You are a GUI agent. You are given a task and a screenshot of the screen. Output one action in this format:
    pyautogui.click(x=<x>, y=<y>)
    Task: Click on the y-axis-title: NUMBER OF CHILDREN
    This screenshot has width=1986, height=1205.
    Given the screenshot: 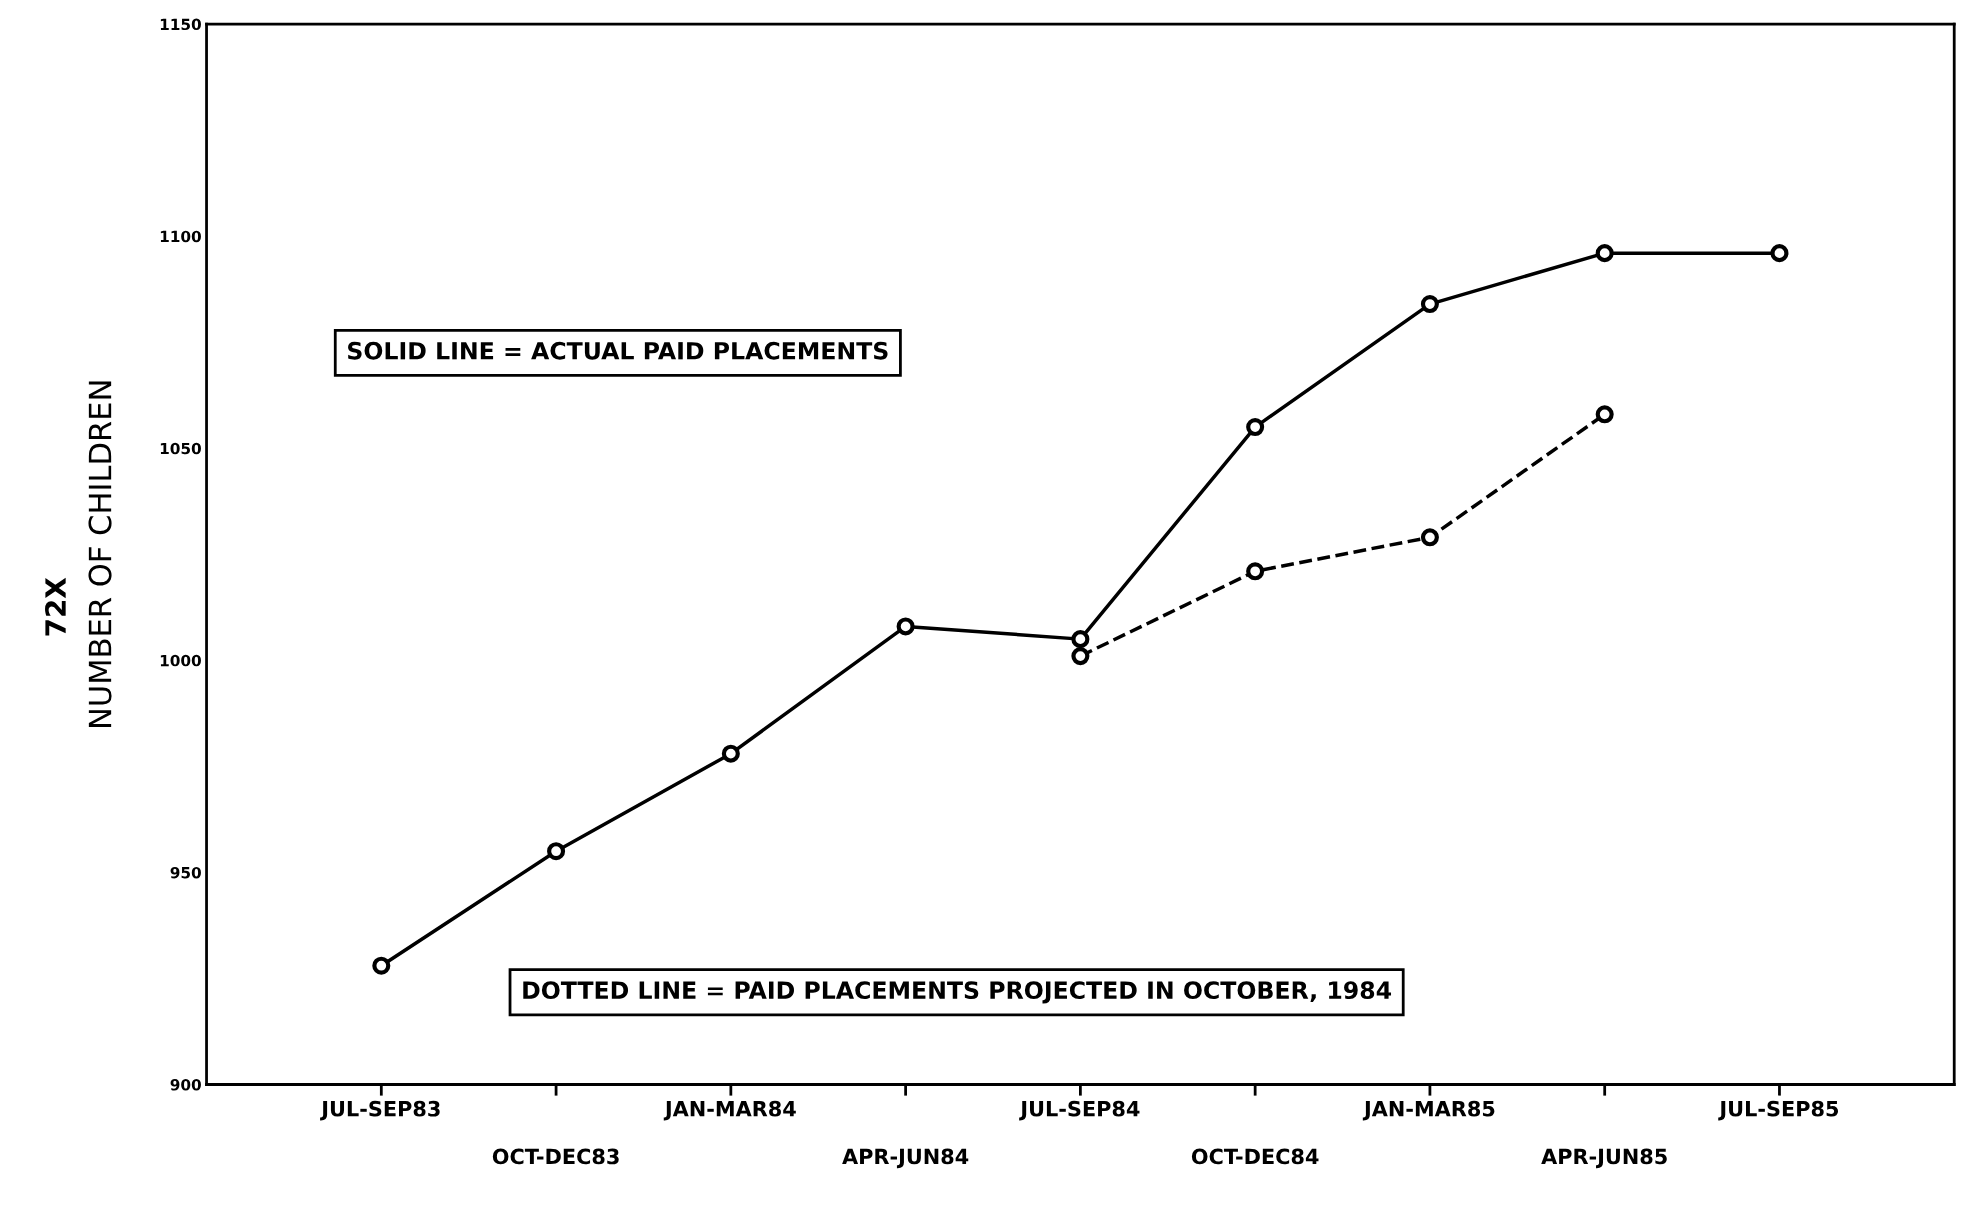 What is the action you would take?
    pyautogui.click(x=100, y=554)
    